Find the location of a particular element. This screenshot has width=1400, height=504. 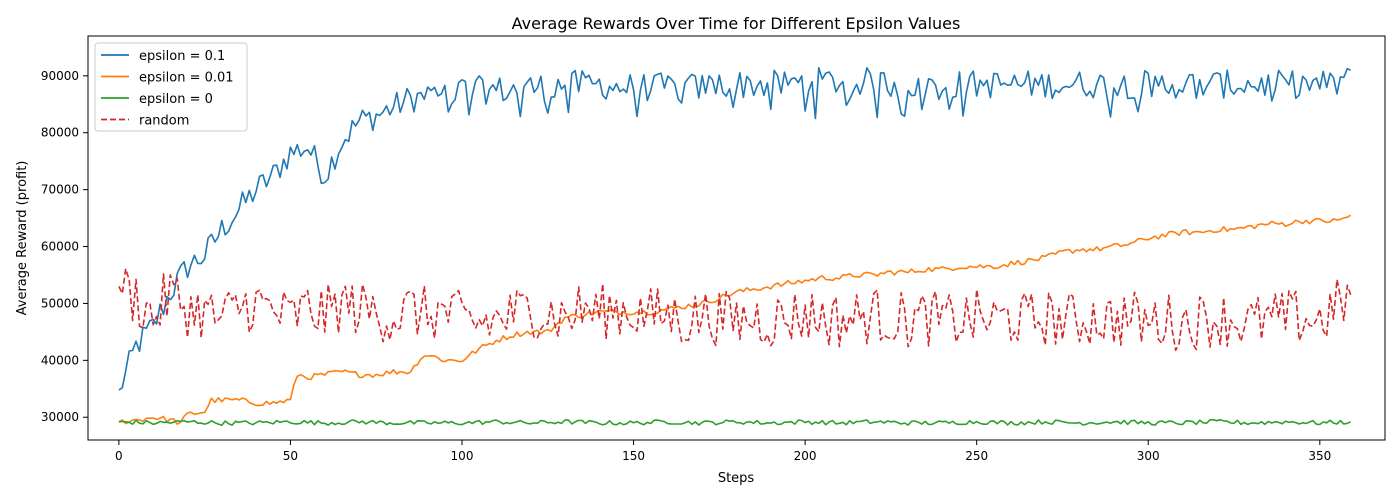

legend-label: epsilon = 0.01 is located at coordinates (186, 78).